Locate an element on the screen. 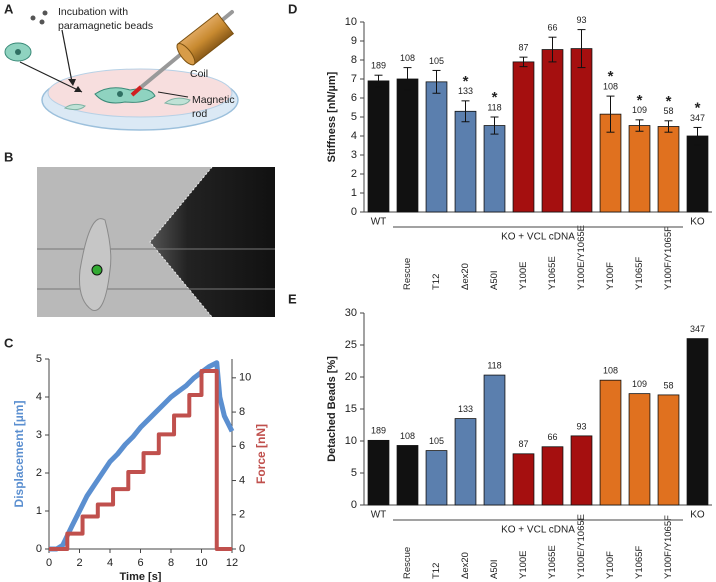 Image resolution: width=716 pixels, height=582 pixels. panel-label: A is located at coordinates (9, 8).